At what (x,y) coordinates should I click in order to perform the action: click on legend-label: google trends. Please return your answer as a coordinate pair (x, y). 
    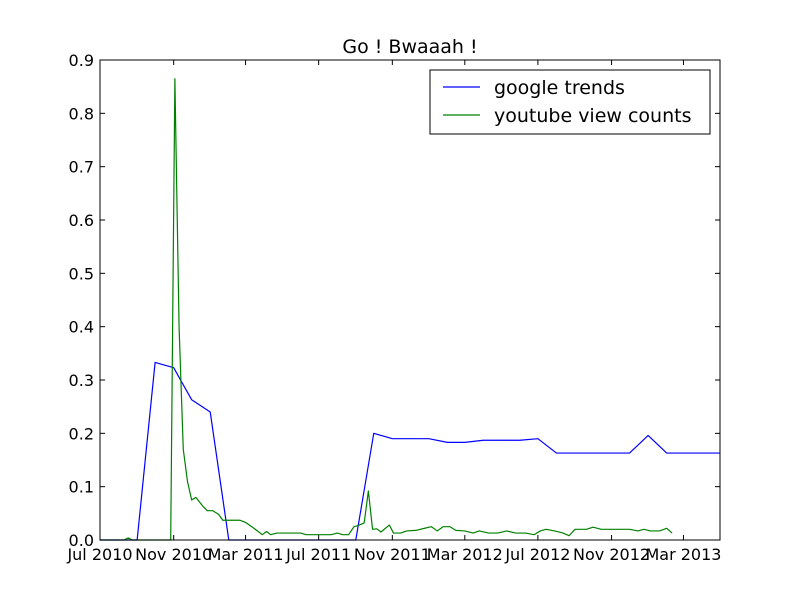
    Looking at the image, I should click on (559, 88).